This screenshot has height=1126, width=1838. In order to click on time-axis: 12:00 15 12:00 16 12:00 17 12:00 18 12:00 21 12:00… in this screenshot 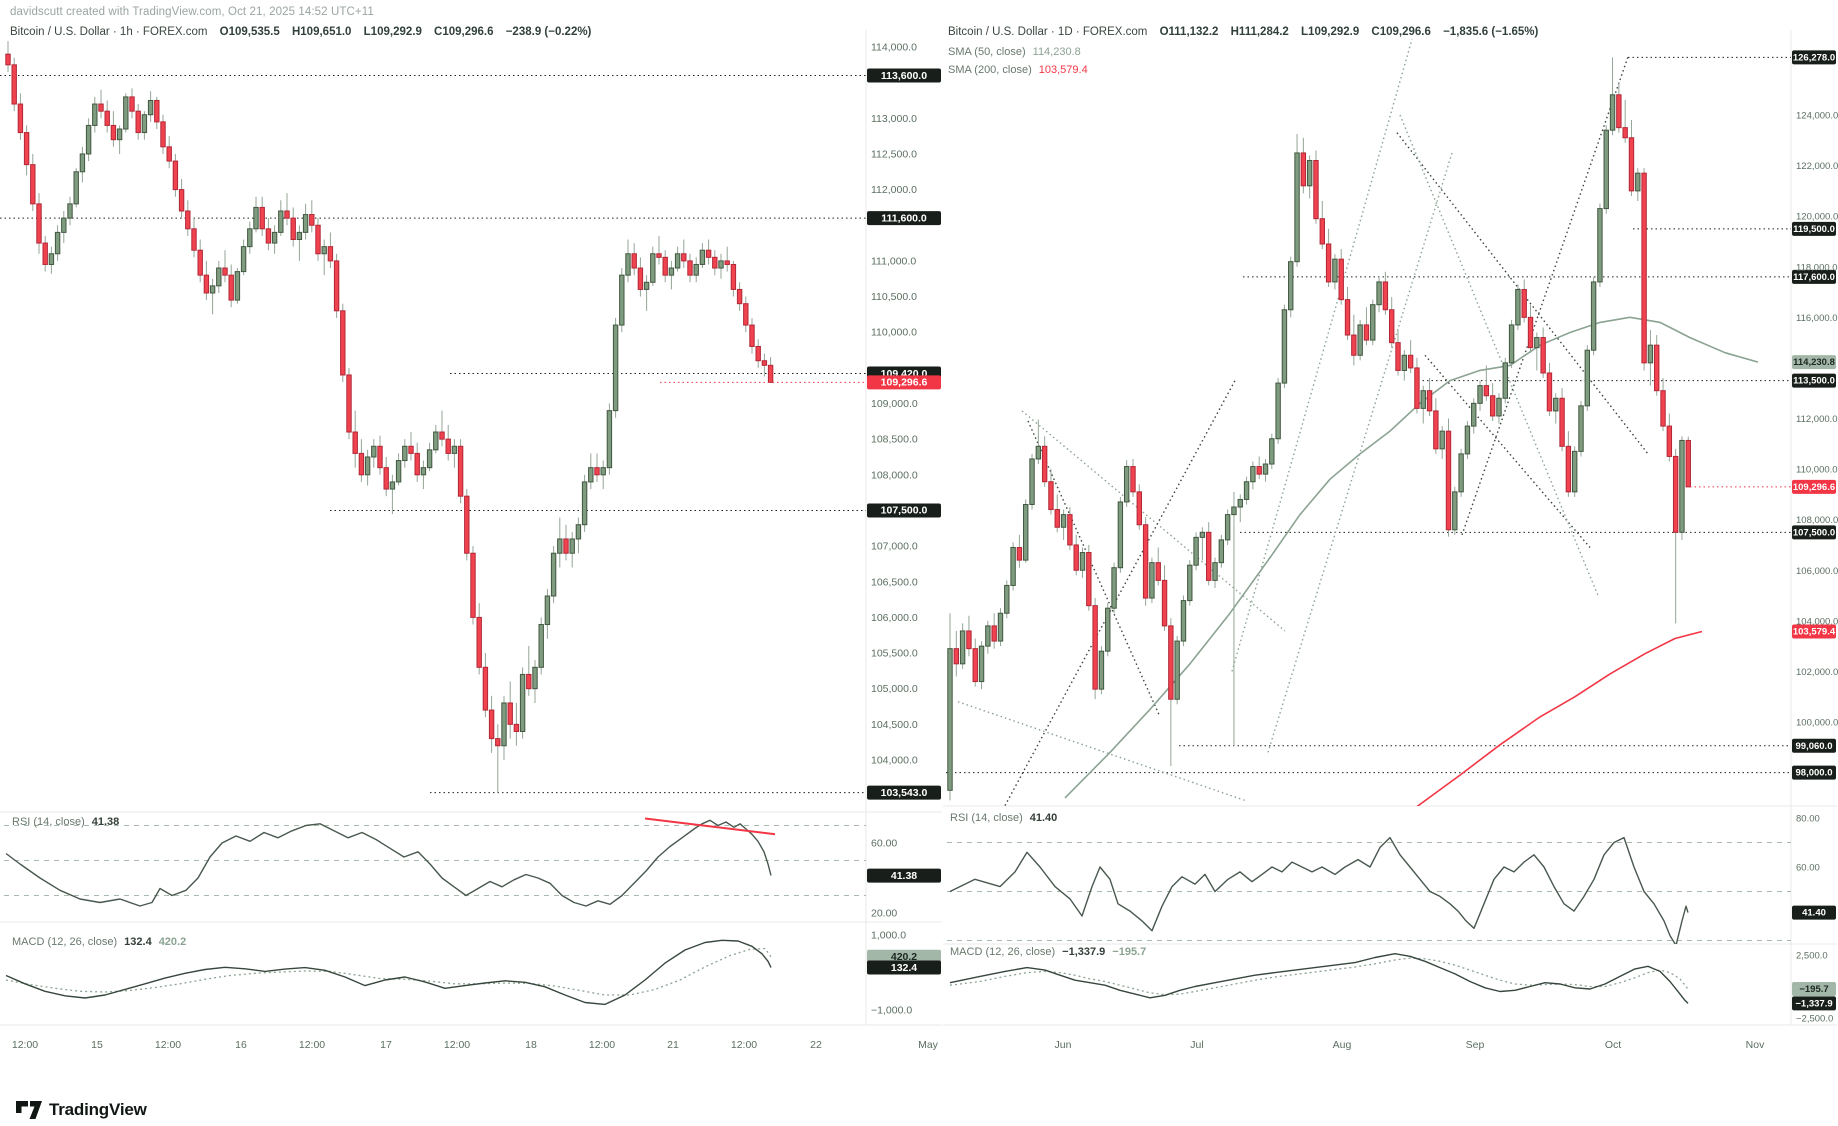, I will do `click(417, 1045)`.